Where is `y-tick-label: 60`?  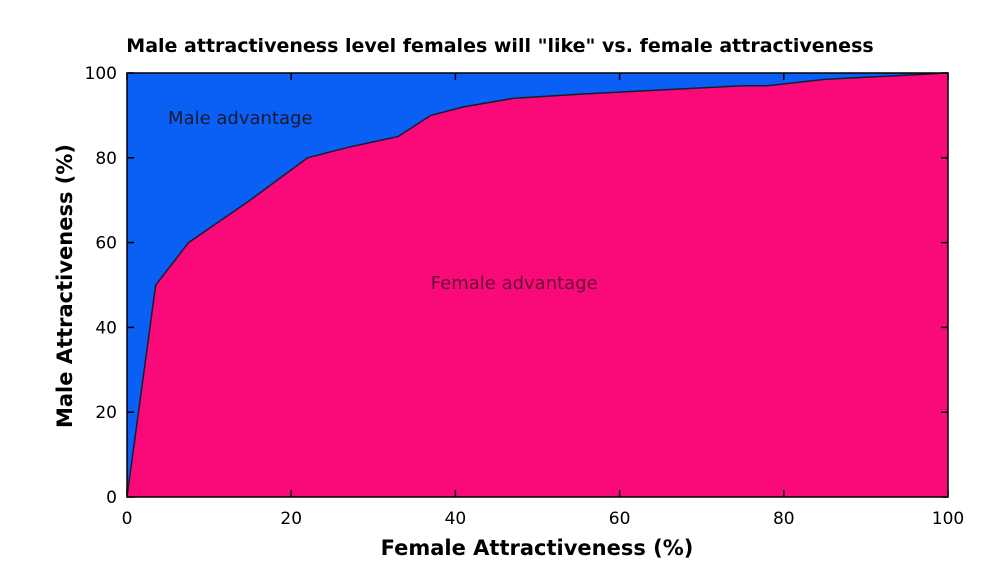 y-tick-label: 60 is located at coordinates (106, 244).